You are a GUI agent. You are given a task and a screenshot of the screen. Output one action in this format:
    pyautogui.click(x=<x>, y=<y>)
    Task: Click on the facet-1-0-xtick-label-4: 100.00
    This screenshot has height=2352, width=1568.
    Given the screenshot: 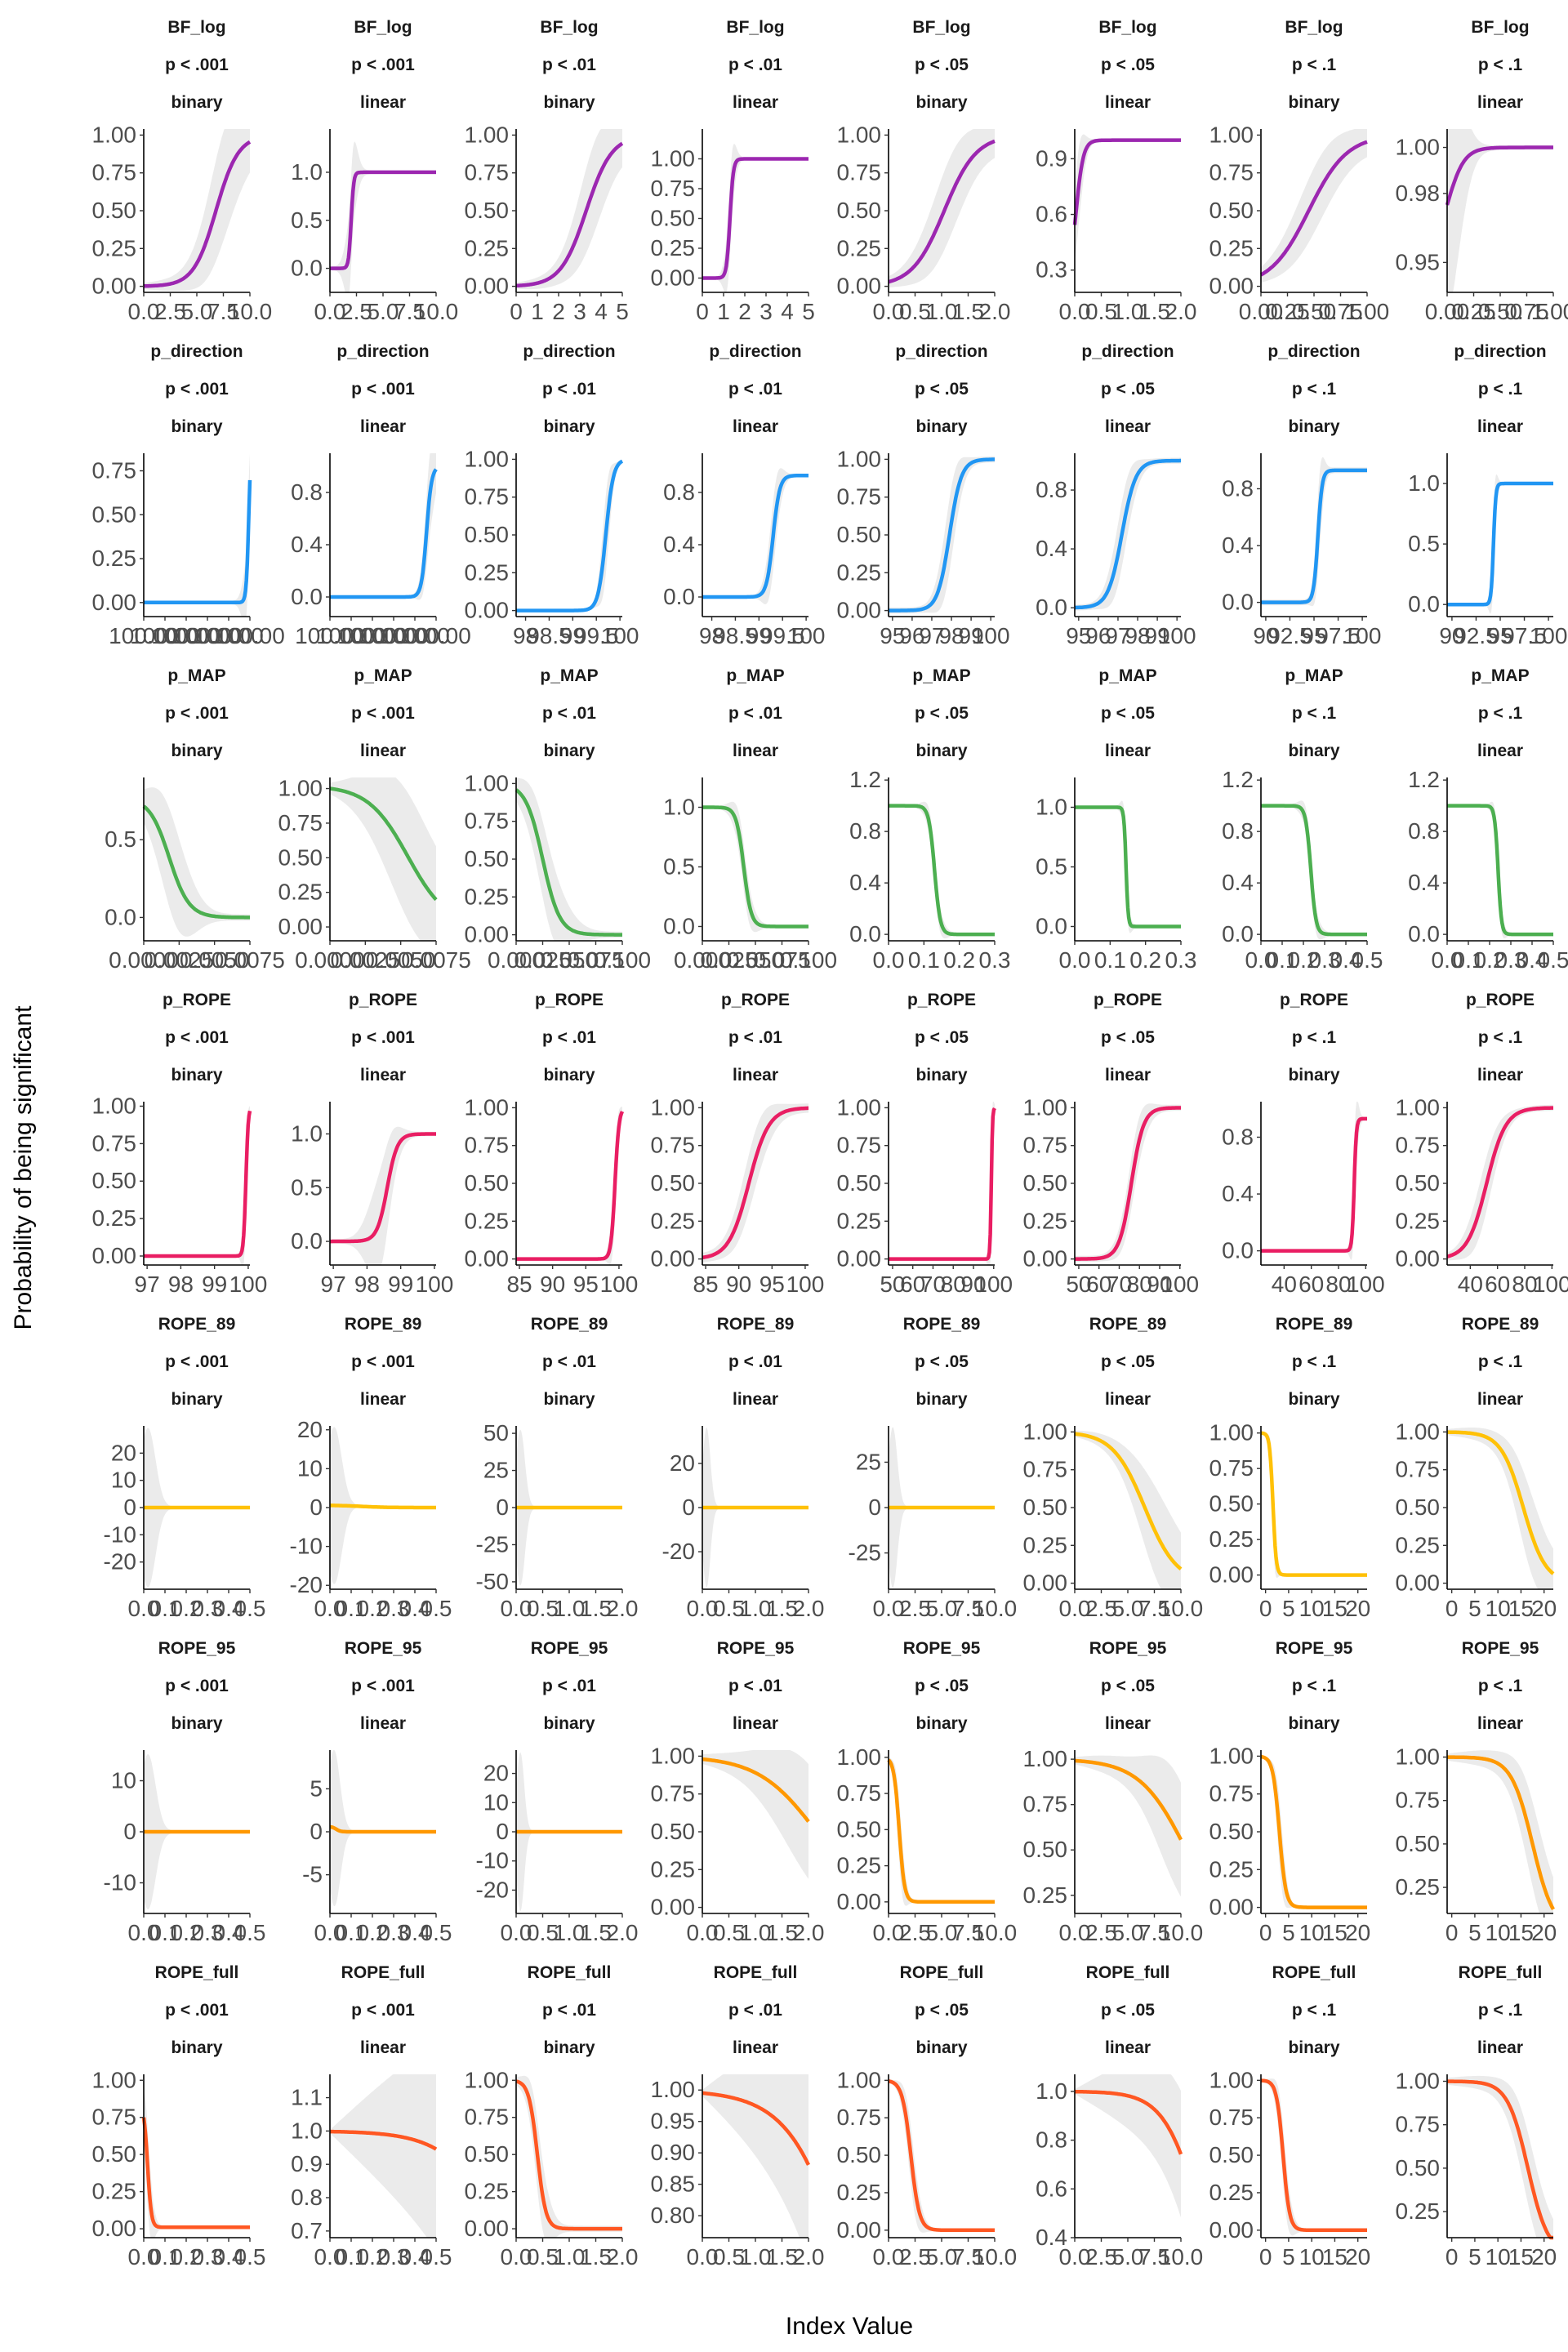 What is the action you would take?
    pyautogui.click(x=229, y=635)
    